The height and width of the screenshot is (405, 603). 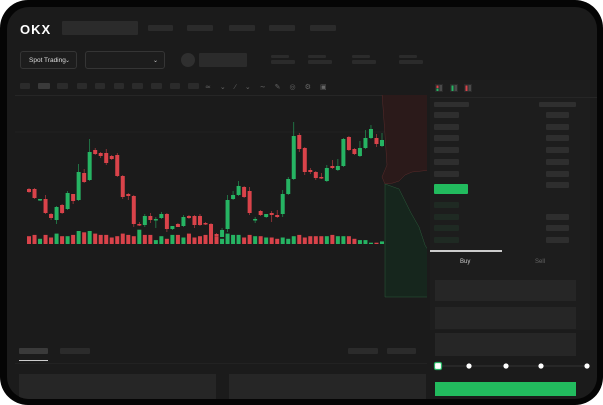 I want to click on depth-chart, so click(x=404, y=196).